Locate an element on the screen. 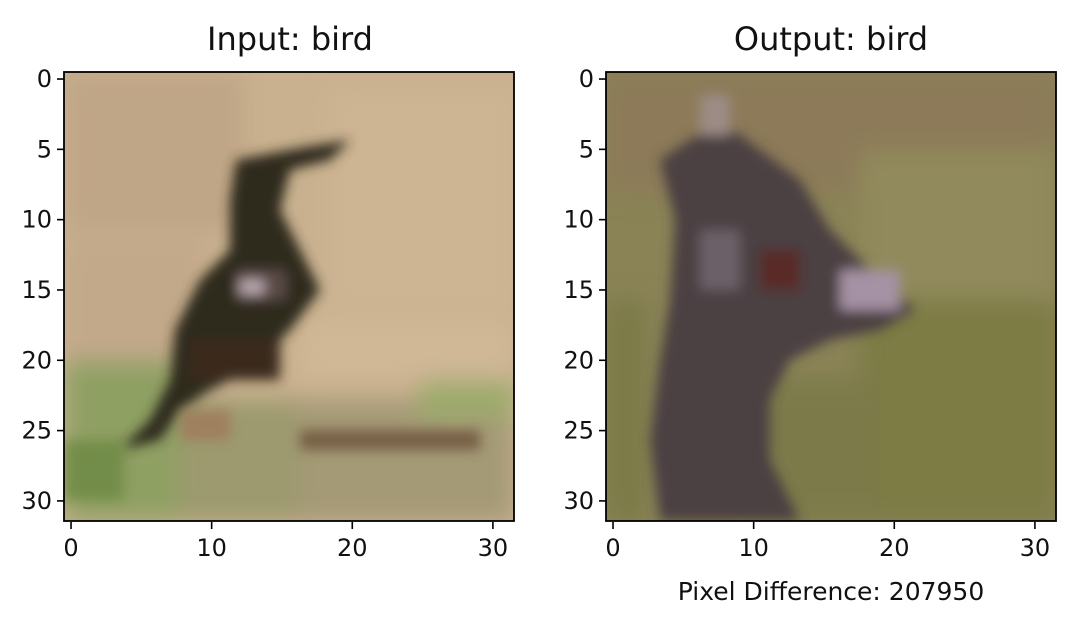 Image resolution: width=1080 pixels, height=618 pixels. output-y-tick-label: 30 is located at coordinates (578, 501).